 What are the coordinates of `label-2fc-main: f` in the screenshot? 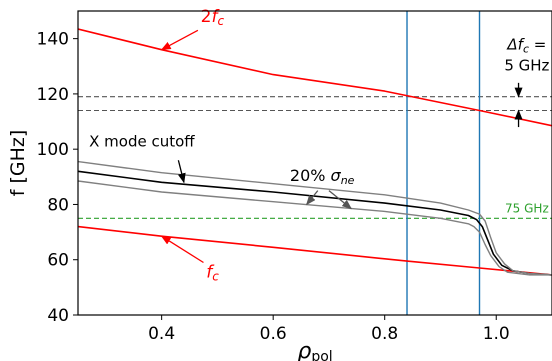 It's located at (216, 17).